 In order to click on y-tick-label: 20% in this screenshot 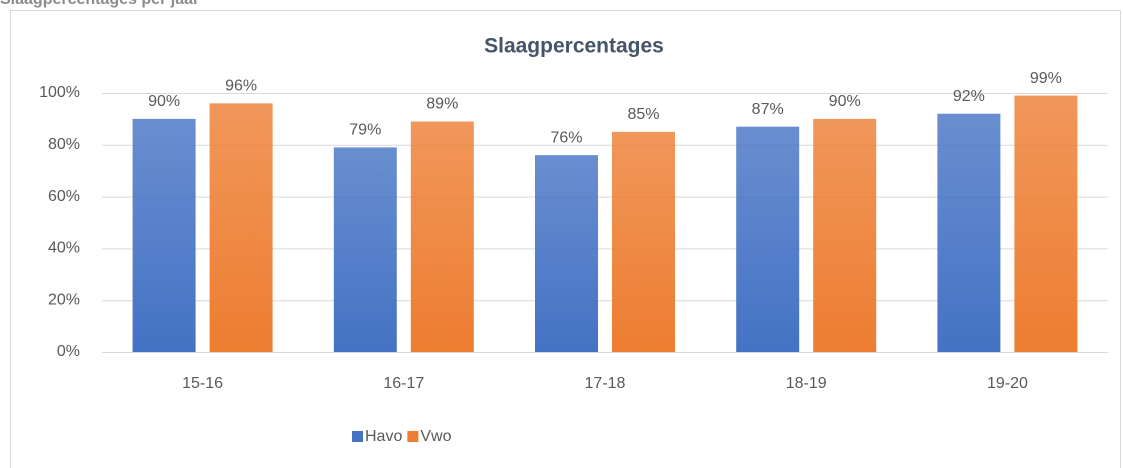, I will do `click(64, 299)`.